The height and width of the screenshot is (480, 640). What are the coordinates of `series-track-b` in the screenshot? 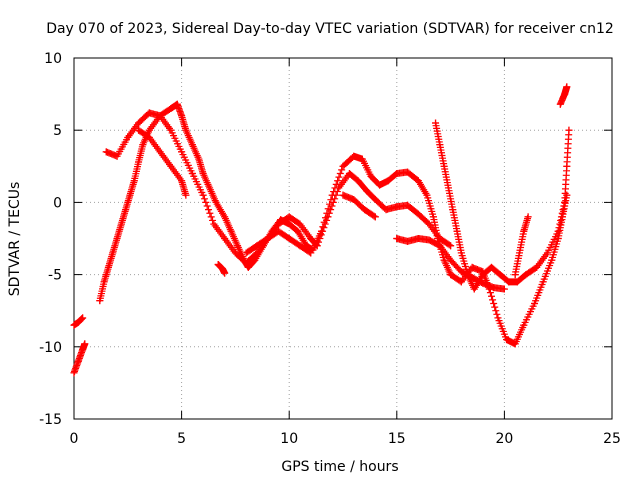 It's located at (78, 321).